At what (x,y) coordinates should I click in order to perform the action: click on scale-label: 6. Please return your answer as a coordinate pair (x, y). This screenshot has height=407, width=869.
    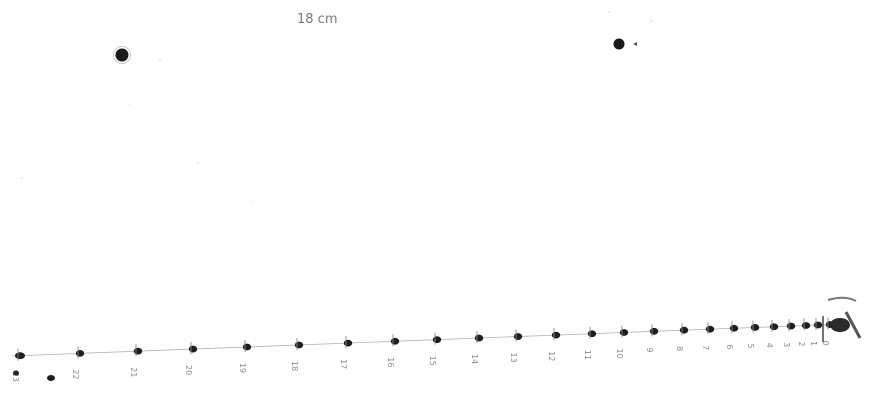
    Looking at the image, I should click on (729, 346).